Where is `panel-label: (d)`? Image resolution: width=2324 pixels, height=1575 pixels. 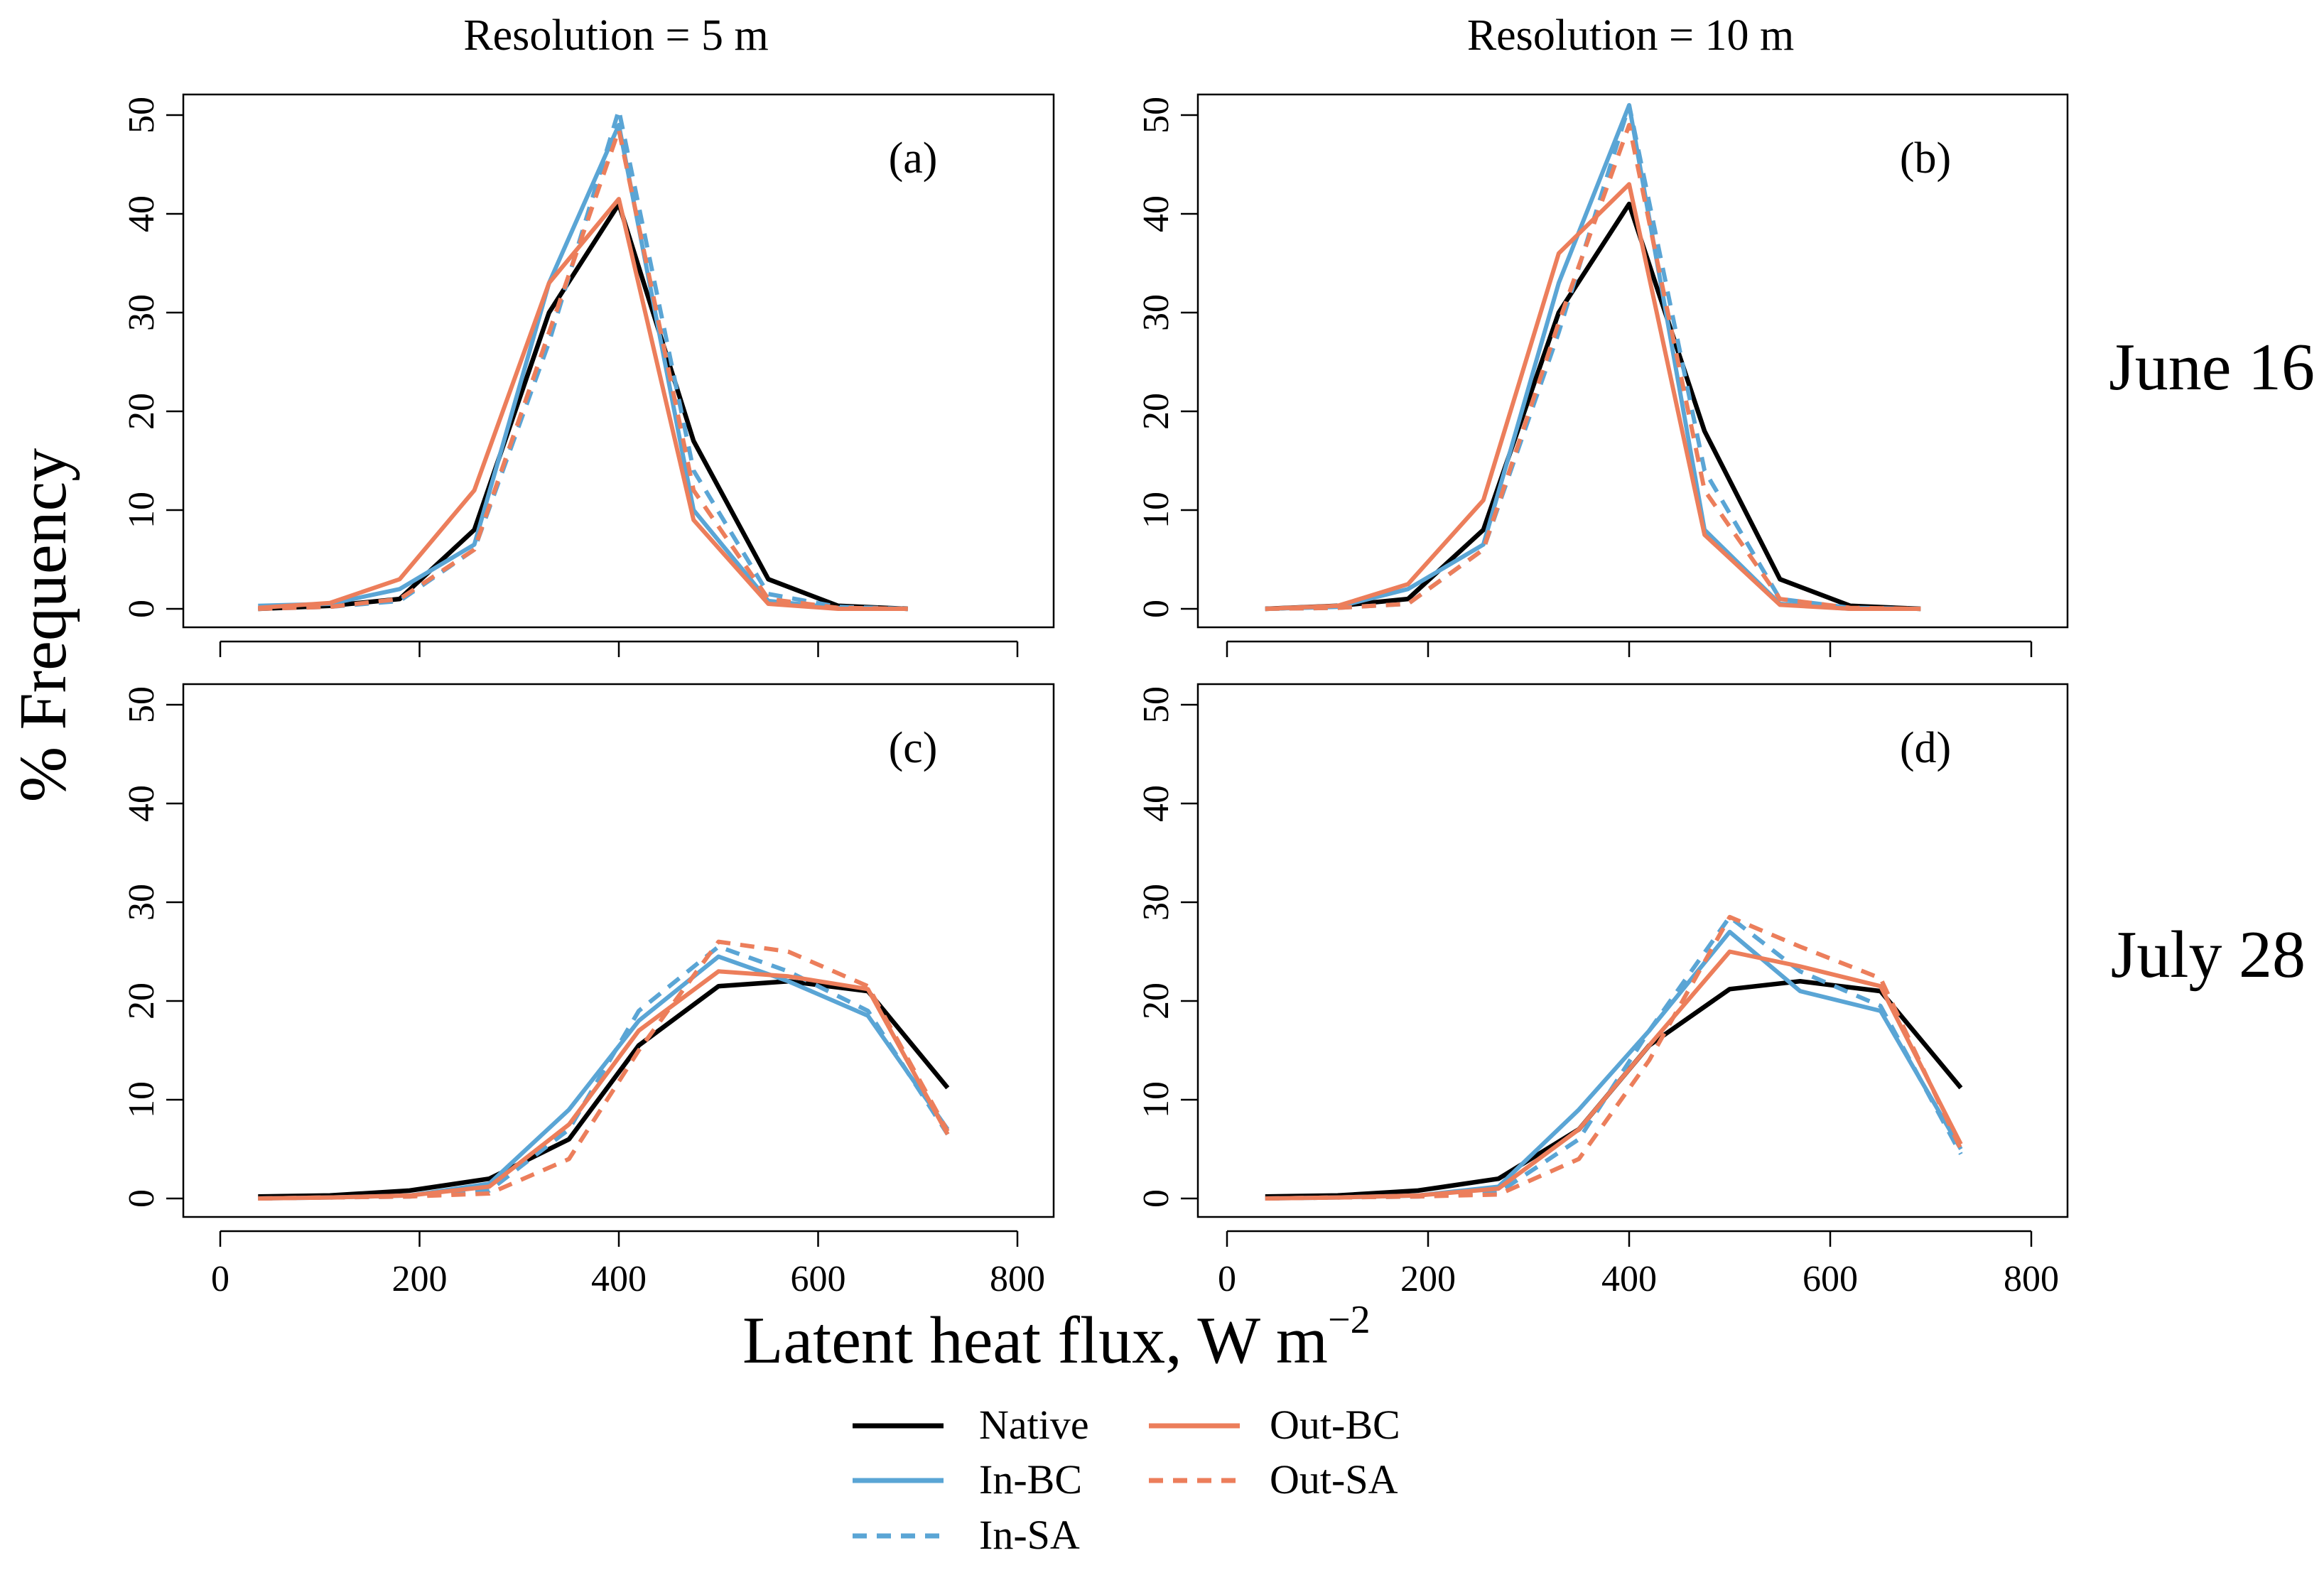
panel-label: (d) is located at coordinates (1926, 748).